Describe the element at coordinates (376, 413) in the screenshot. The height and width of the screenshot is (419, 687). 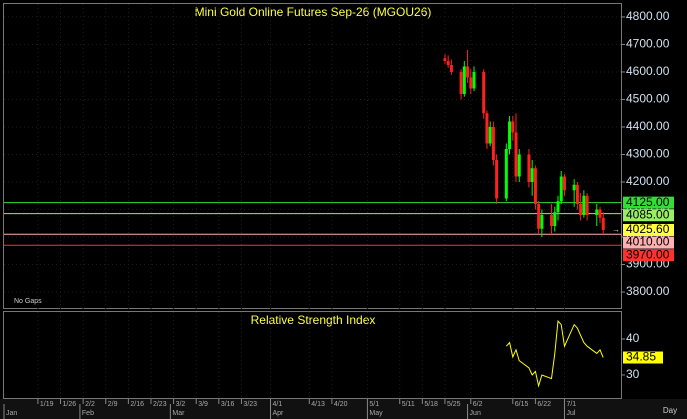
I see `month-label: May` at that location.